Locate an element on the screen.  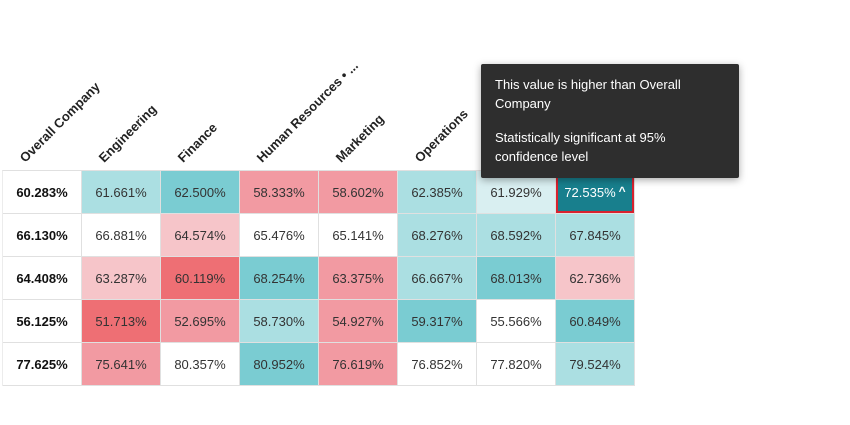
heatmap-cell: 79.524% is located at coordinates (595, 364).